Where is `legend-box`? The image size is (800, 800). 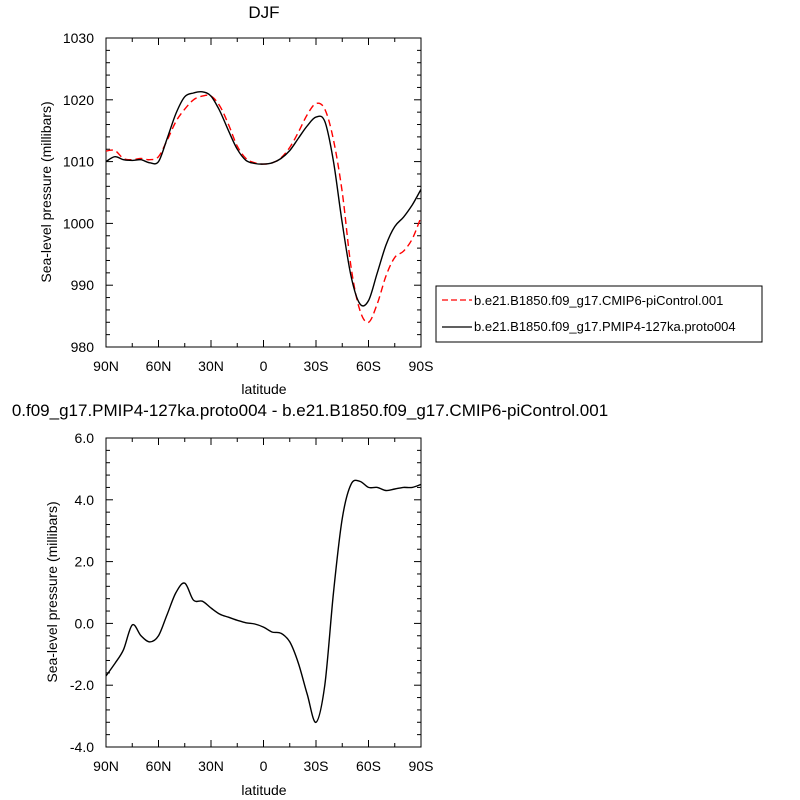
legend-box is located at coordinates (599, 314).